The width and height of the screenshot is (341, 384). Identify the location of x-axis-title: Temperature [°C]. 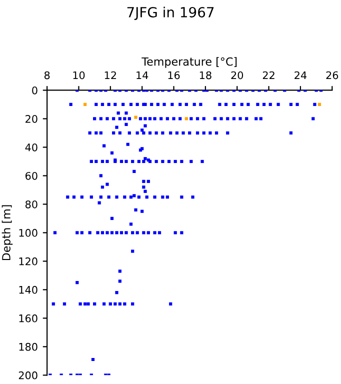
(189, 62).